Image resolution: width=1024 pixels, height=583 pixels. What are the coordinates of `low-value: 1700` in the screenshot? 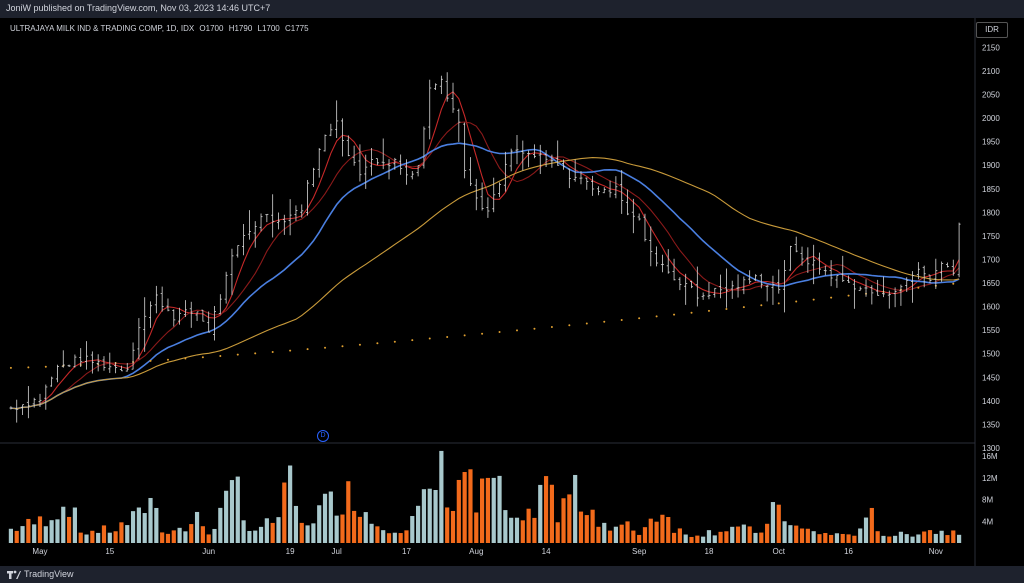 It's located at (270, 28).